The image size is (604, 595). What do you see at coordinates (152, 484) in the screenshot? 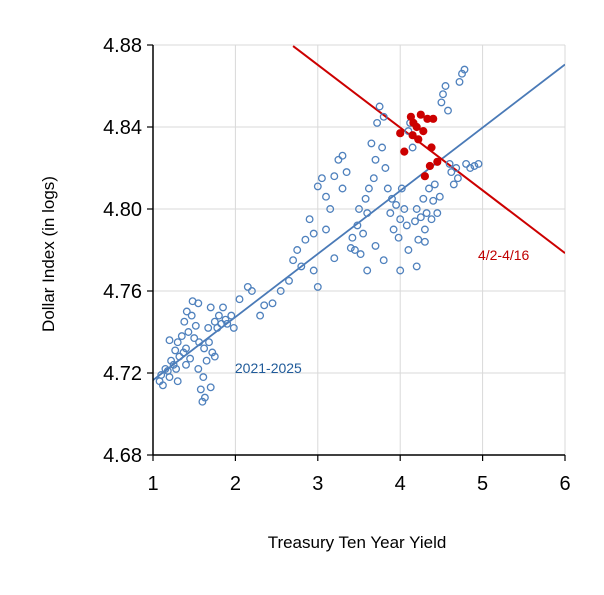
I see `x-tick-label: 1` at bounding box center [152, 484].